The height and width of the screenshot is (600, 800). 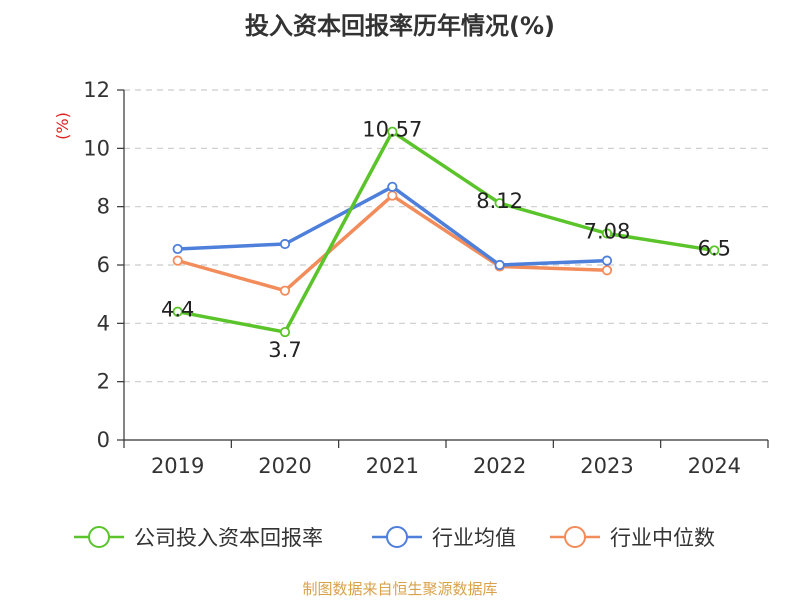 What do you see at coordinates (103, 265) in the screenshot?
I see `y-tick-label-6: 6` at bounding box center [103, 265].